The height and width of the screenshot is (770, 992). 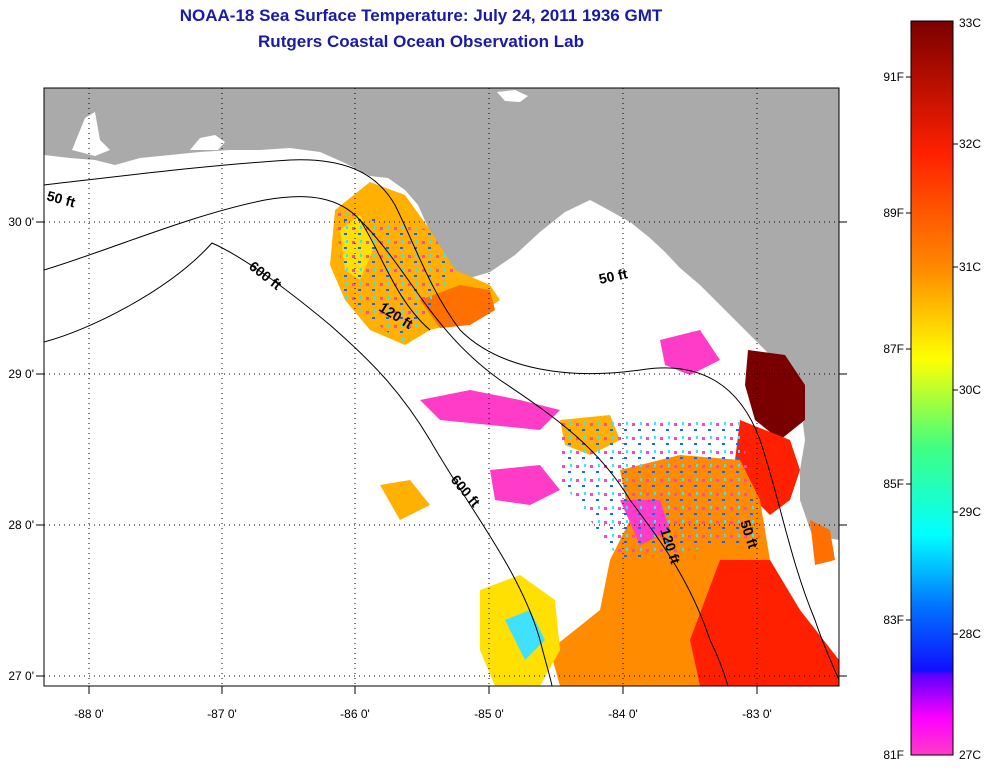 I want to click on colorbar-fahrenheit-label: 81F, so click(x=893, y=755).